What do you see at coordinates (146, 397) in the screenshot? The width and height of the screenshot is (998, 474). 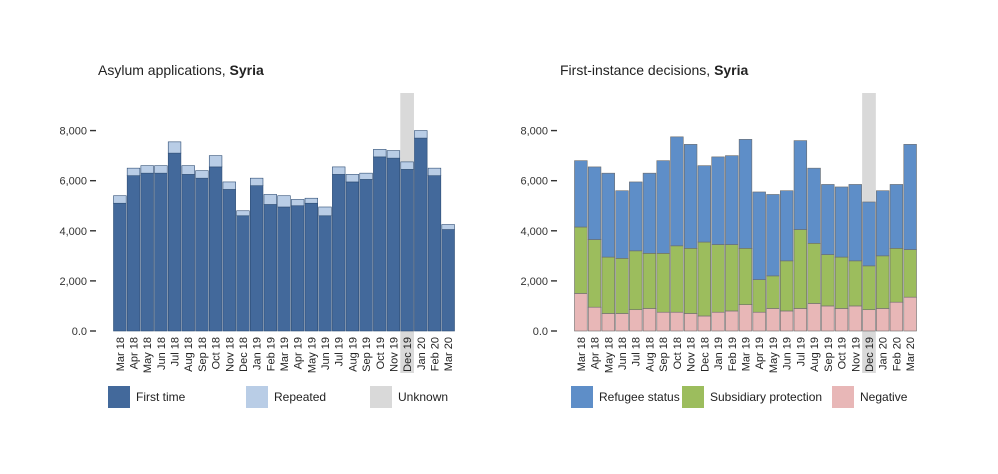 I see `left-legend-first-time: First time` at bounding box center [146, 397].